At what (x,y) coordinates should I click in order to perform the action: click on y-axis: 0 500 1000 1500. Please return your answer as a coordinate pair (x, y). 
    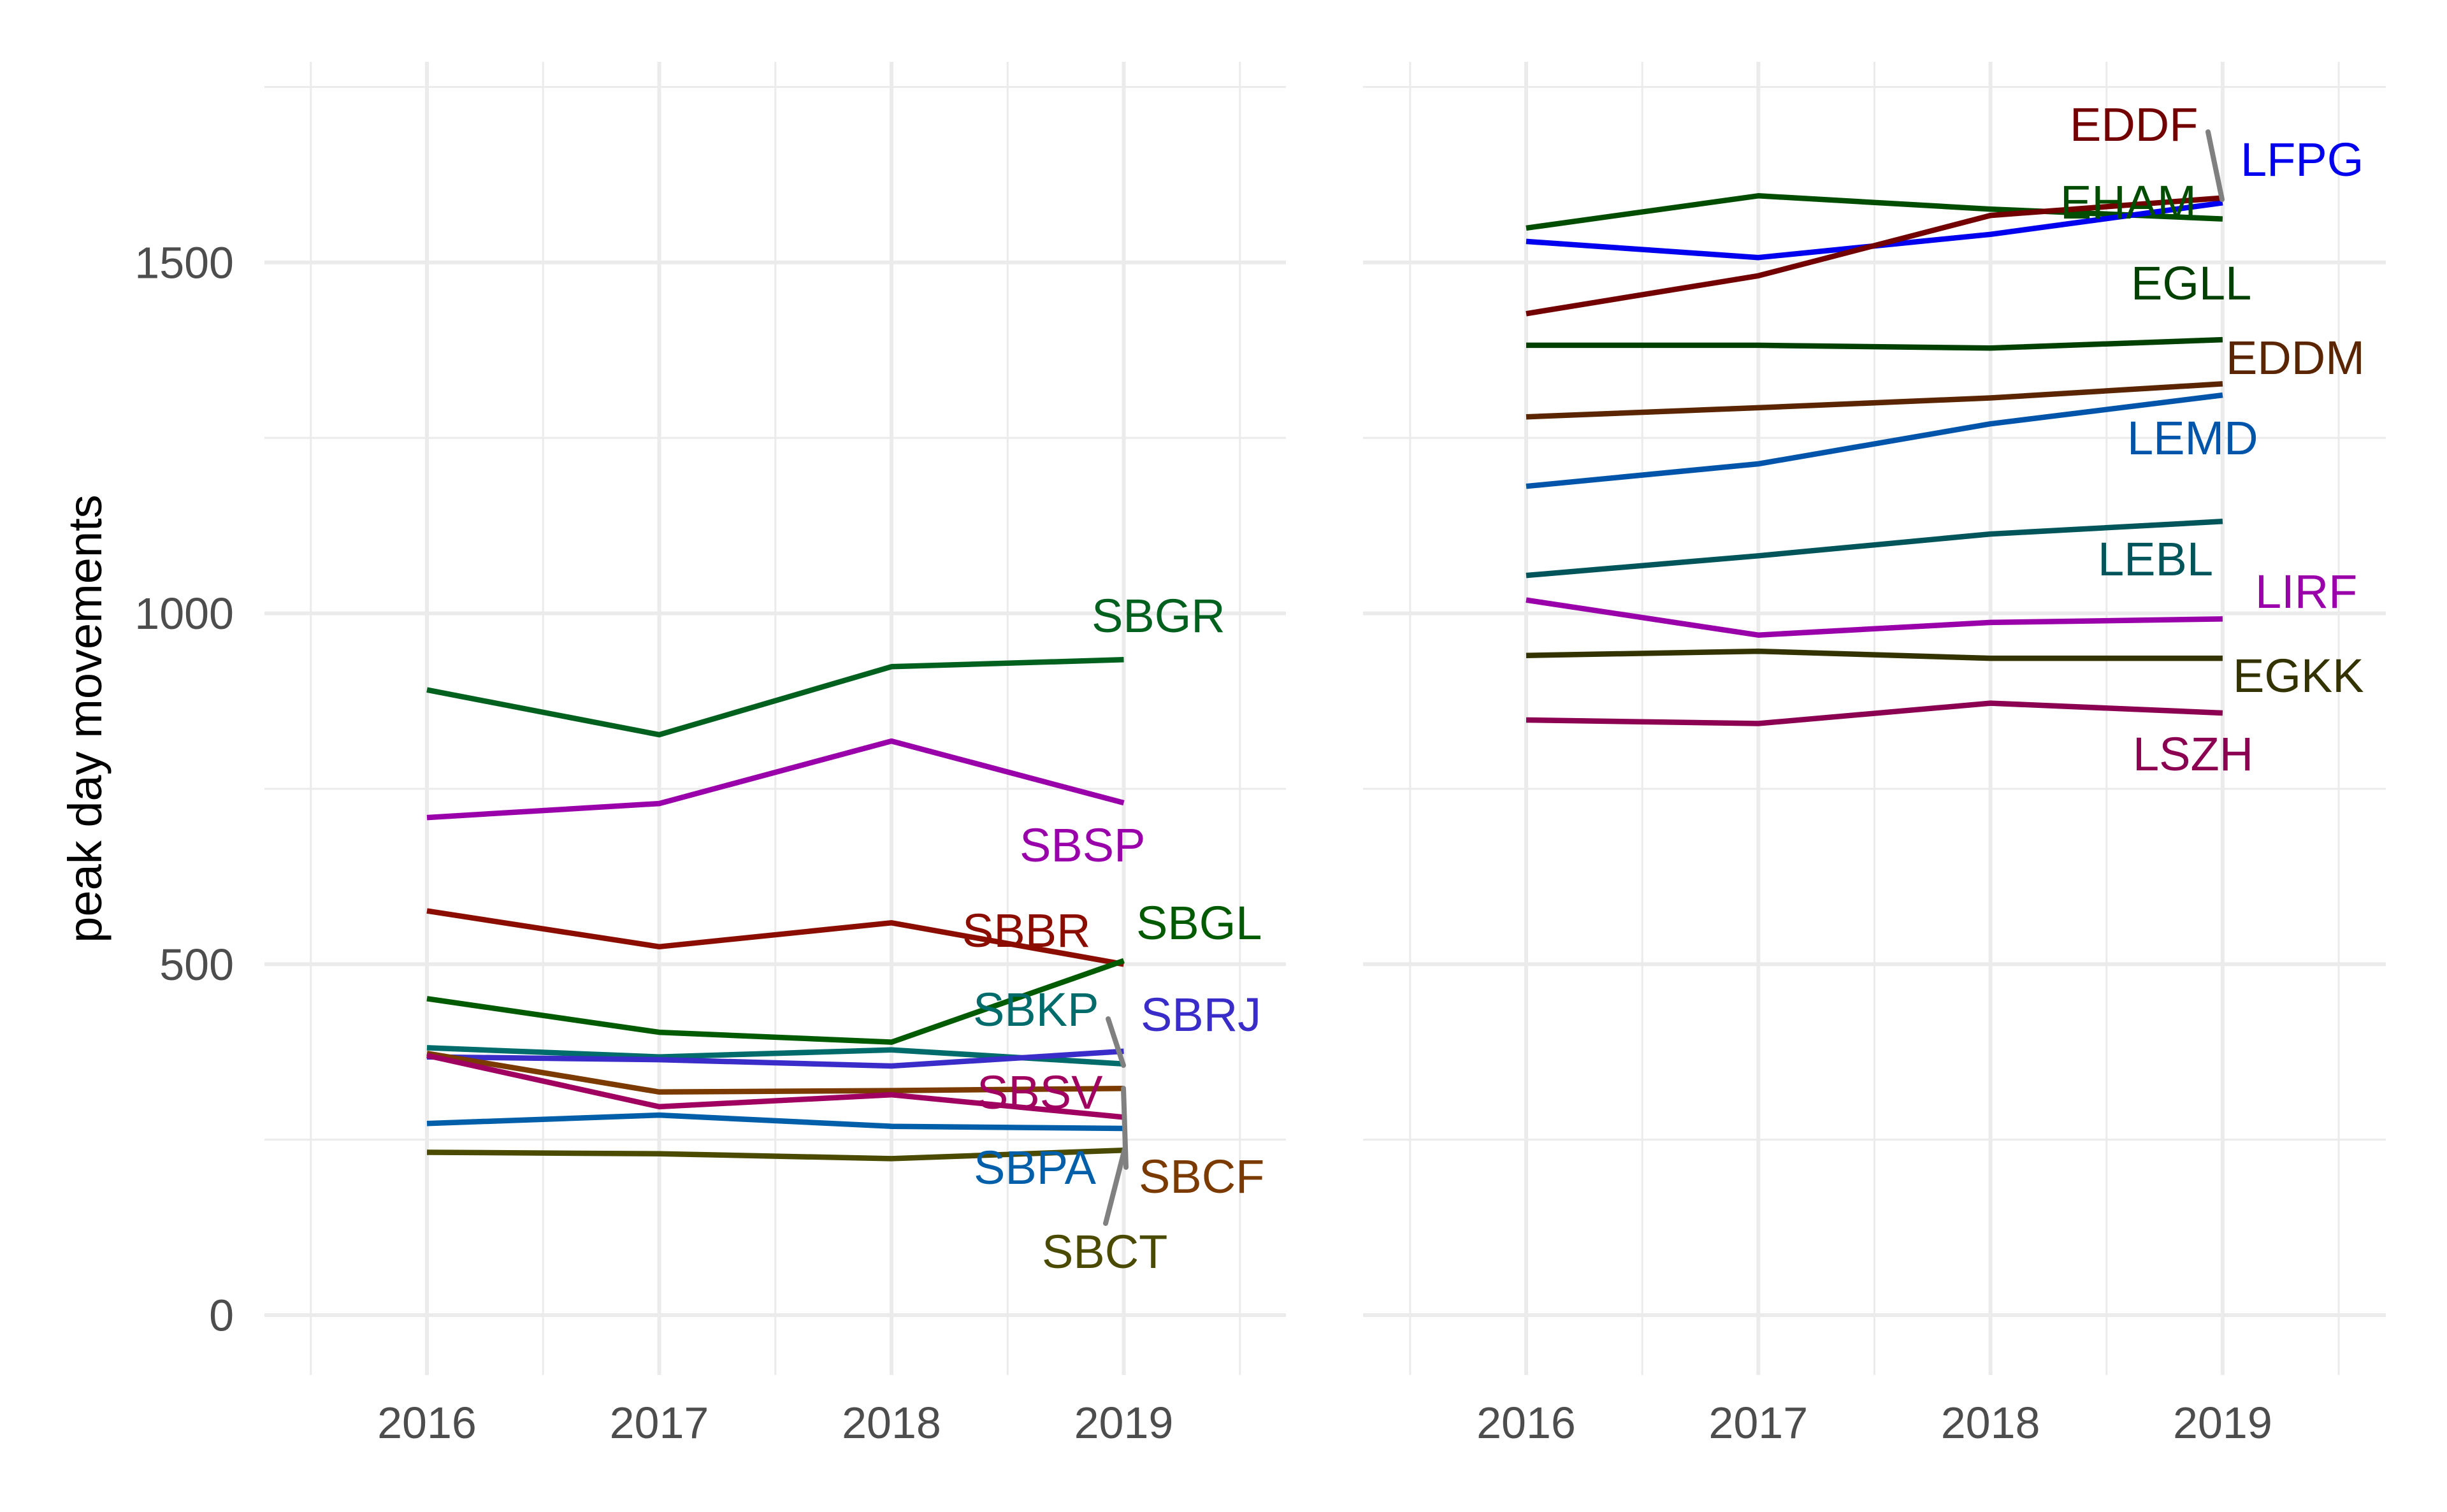
    Looking at the image, I should click on (184, 789).